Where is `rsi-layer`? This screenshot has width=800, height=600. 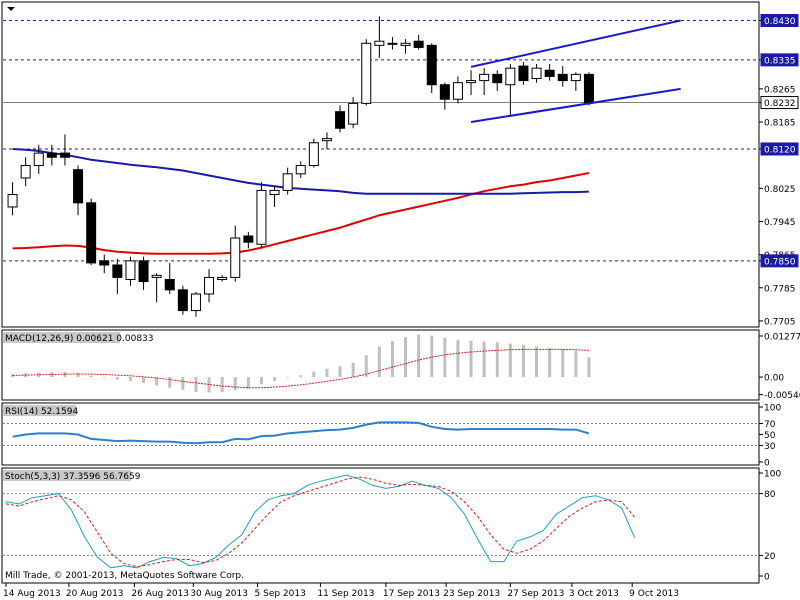 rsi-layer is located at coordinates (381, 433).